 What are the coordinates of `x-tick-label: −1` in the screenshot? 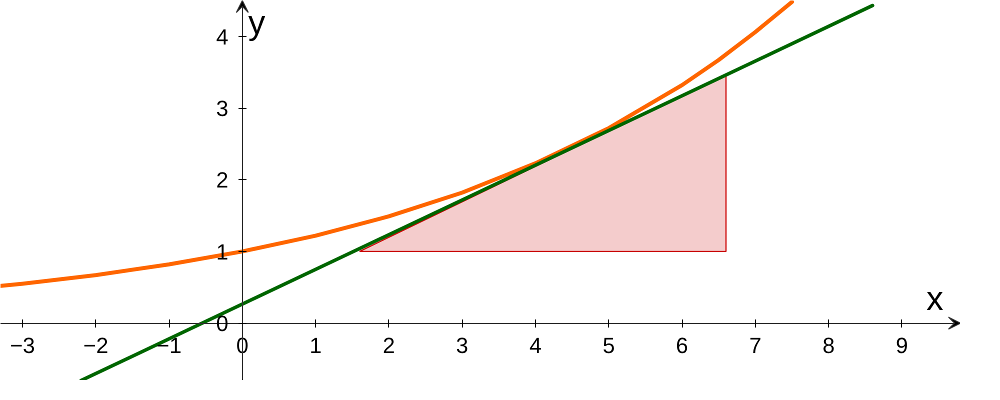 It's located at (169, 345).